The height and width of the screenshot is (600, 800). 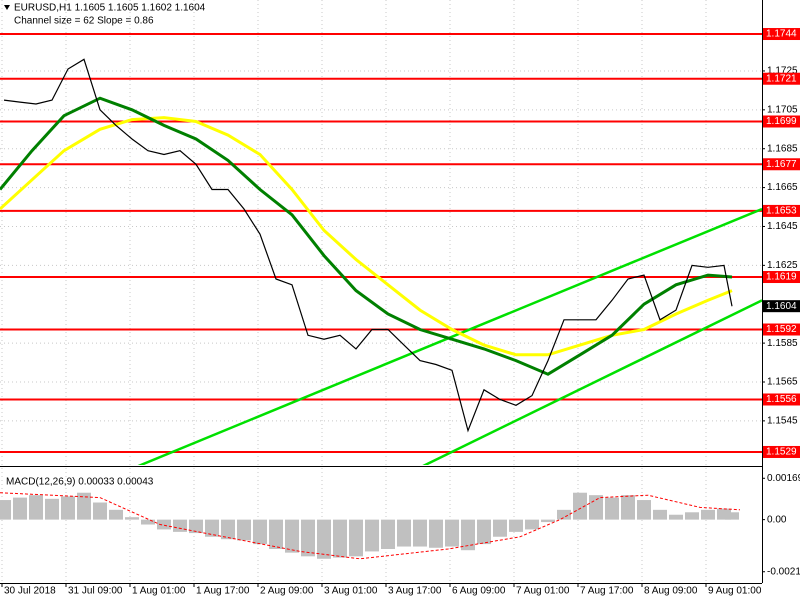 I want to click on level-label: 1.1556, so click(x=781, y=399).